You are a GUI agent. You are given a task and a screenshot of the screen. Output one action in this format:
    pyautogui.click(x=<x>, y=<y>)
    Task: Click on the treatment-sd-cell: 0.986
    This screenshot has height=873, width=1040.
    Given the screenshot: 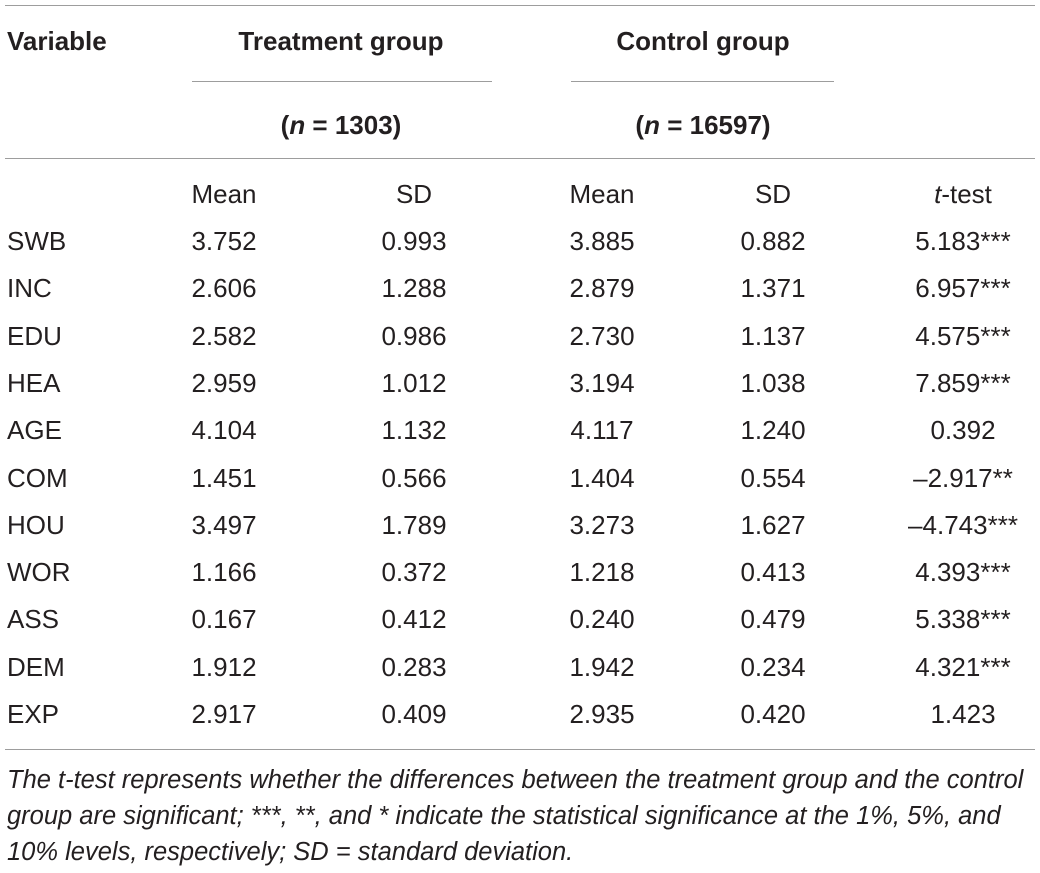 What is the action you would take?
    pyautogui.click(x=414, y=336)
    